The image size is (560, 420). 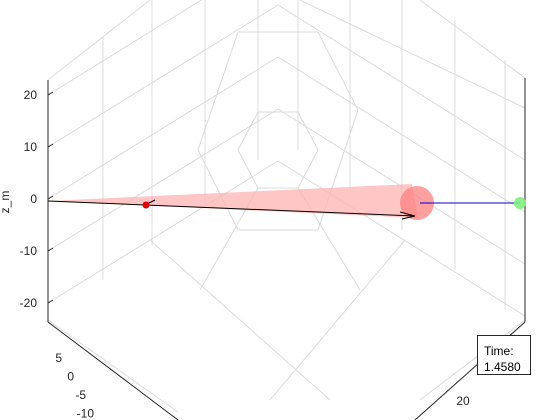 What do you see at coordinates (33, 199) in the screenshot?
I see `z-tick-label: 0` at bounding box center [33, 199].